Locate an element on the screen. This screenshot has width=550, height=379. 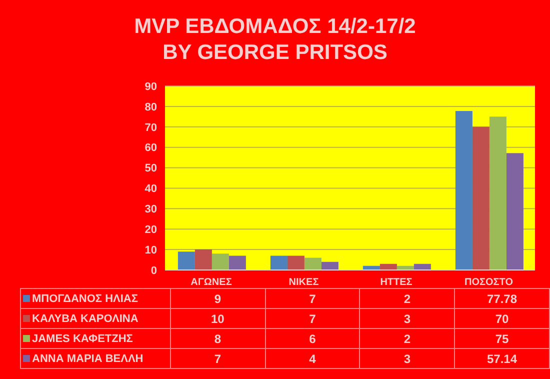
chart-title: MVP ΕΒΔΟΜΑΔΟΣ 14/2-17/2 is located at coordinates (275, 27).